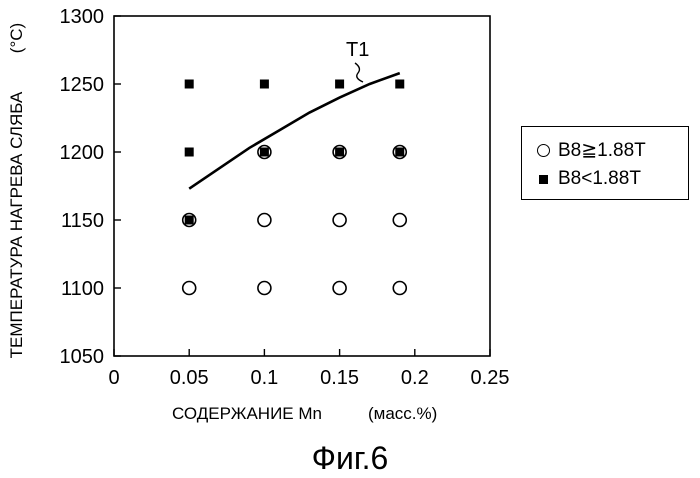  What do you see at coordinates (339, 378) in the screenshot?
I see `x-tick-label: 0.15` at bounding box center [339, 378].